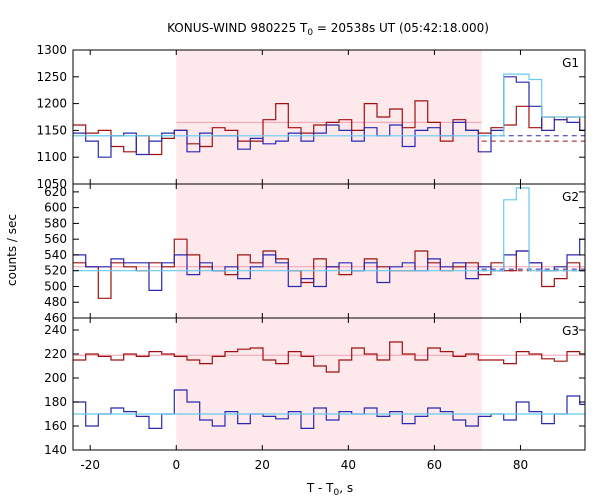 The image size is (600, 500). I want to click on y-tick-label: 1200, so click(51, 104).